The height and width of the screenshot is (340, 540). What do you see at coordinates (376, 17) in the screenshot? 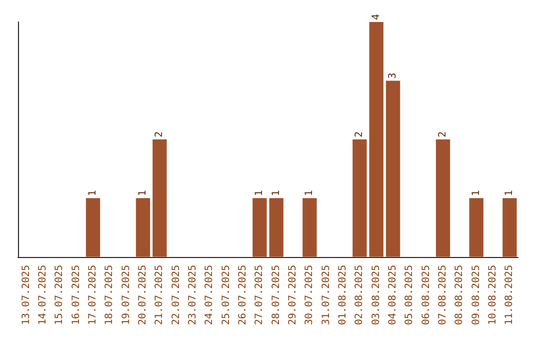
I see `data-label: 4` at bounding box center [376, 17].